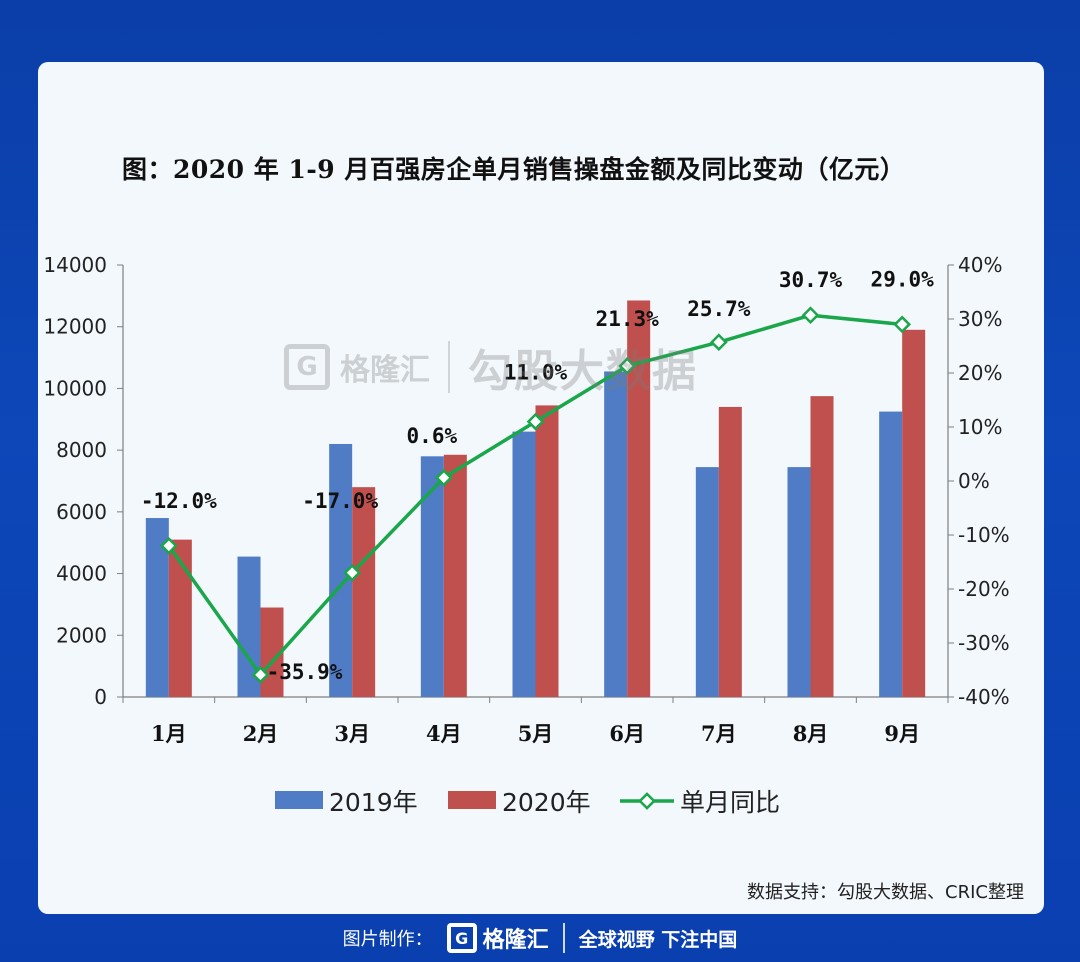 The image size is (1080, 962). What do you see at coordinates (472, 800) in the screenshot?
I see `legend-swatch-2020年` at bounding box center [472, 800].